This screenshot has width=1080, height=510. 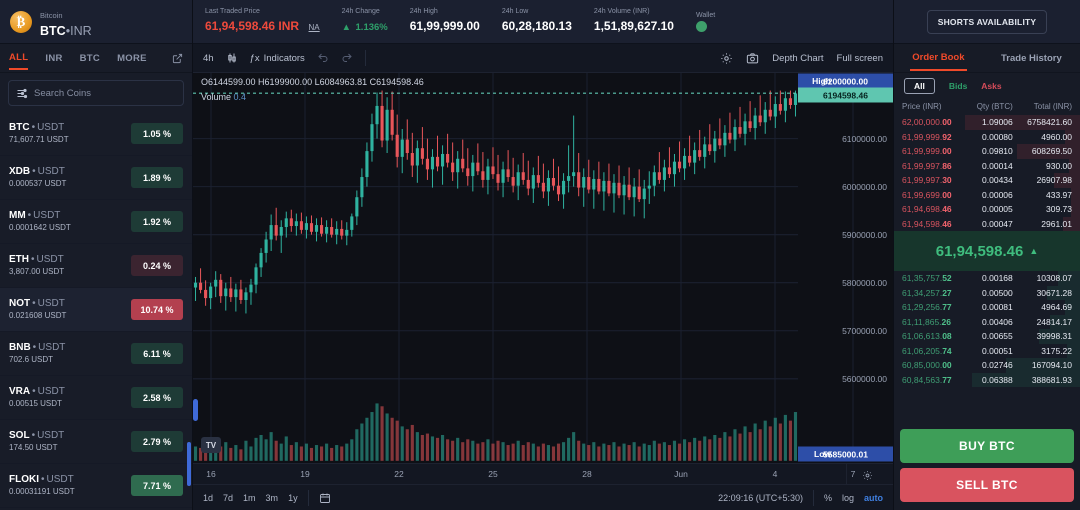 I want to click on sidebar-scrollbar, so click(x=189, y=464).